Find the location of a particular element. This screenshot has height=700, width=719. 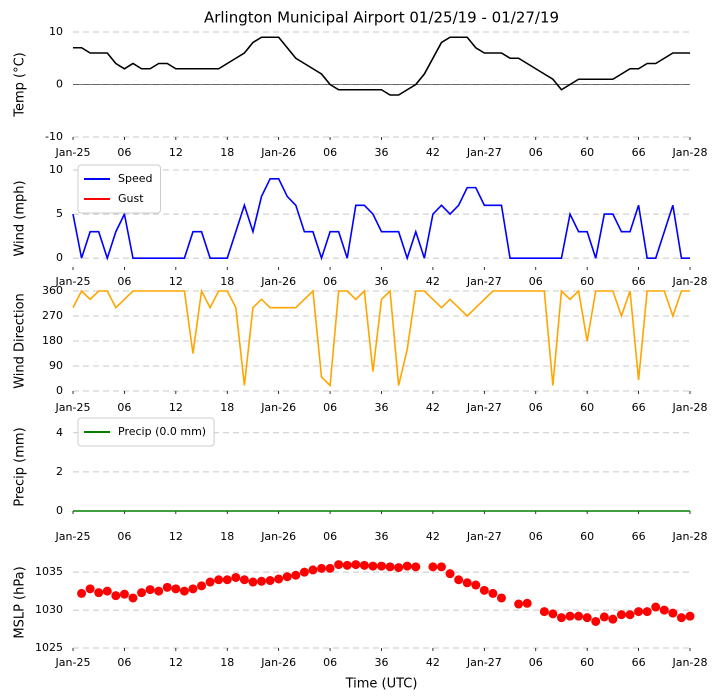

legend-label: Precip (0.0 mm) is located at coordinates (162, 431).